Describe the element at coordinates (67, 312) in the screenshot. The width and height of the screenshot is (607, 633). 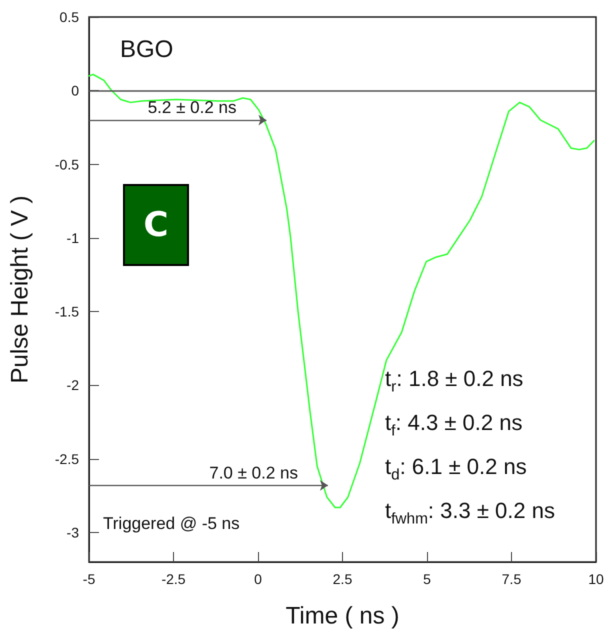
I see `y-tick-label: -1.5` at that location.